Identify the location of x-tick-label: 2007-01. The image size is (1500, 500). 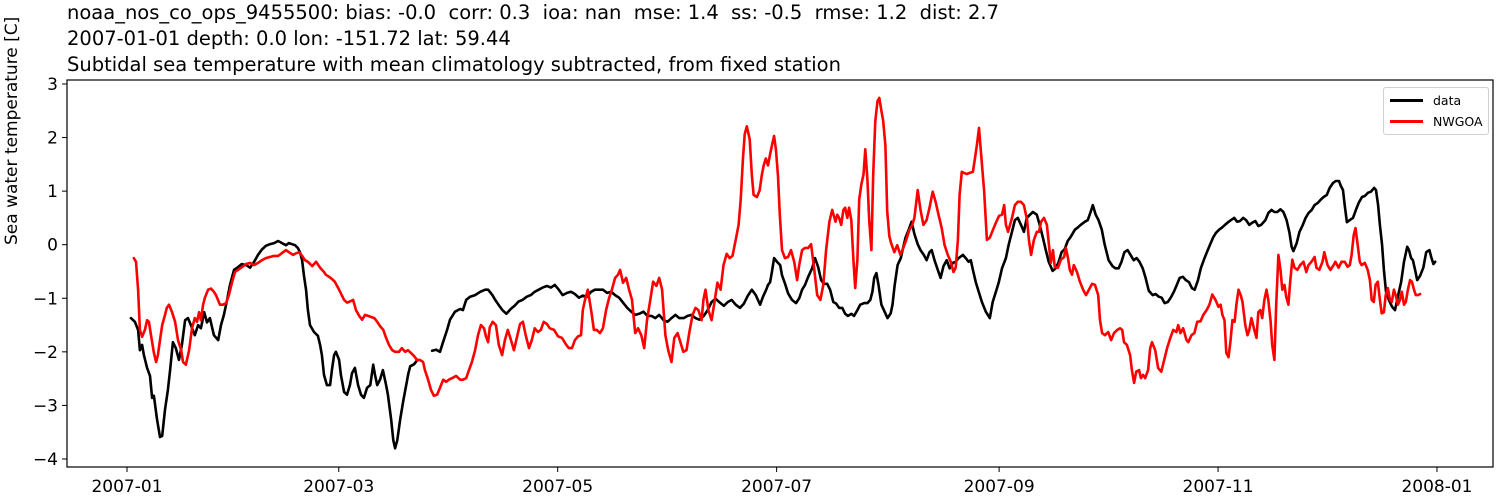
(126, 487).